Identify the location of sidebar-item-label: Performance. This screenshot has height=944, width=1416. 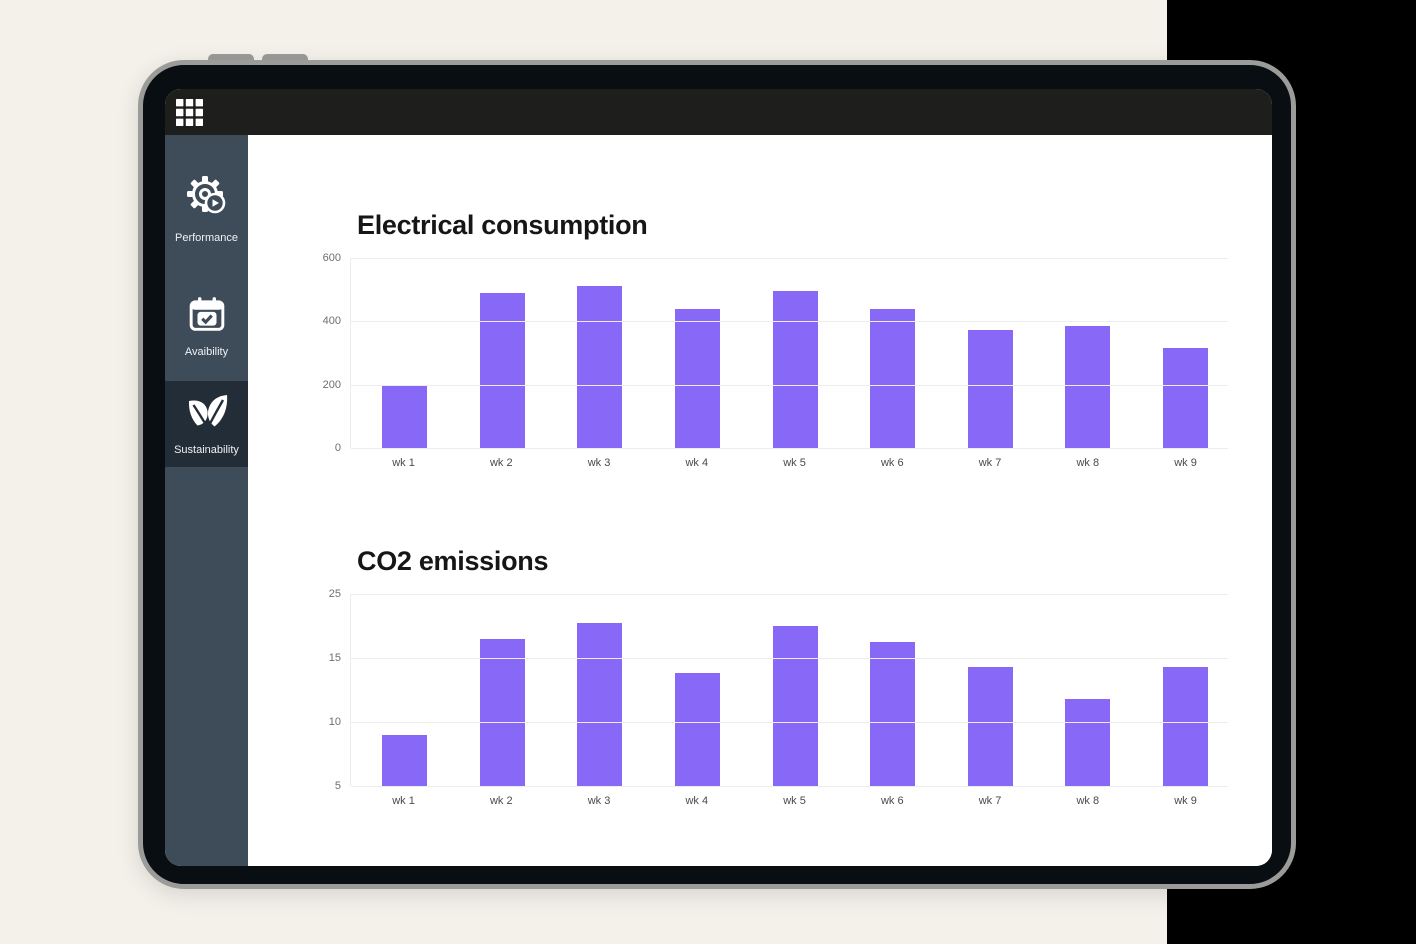
(206, 238).